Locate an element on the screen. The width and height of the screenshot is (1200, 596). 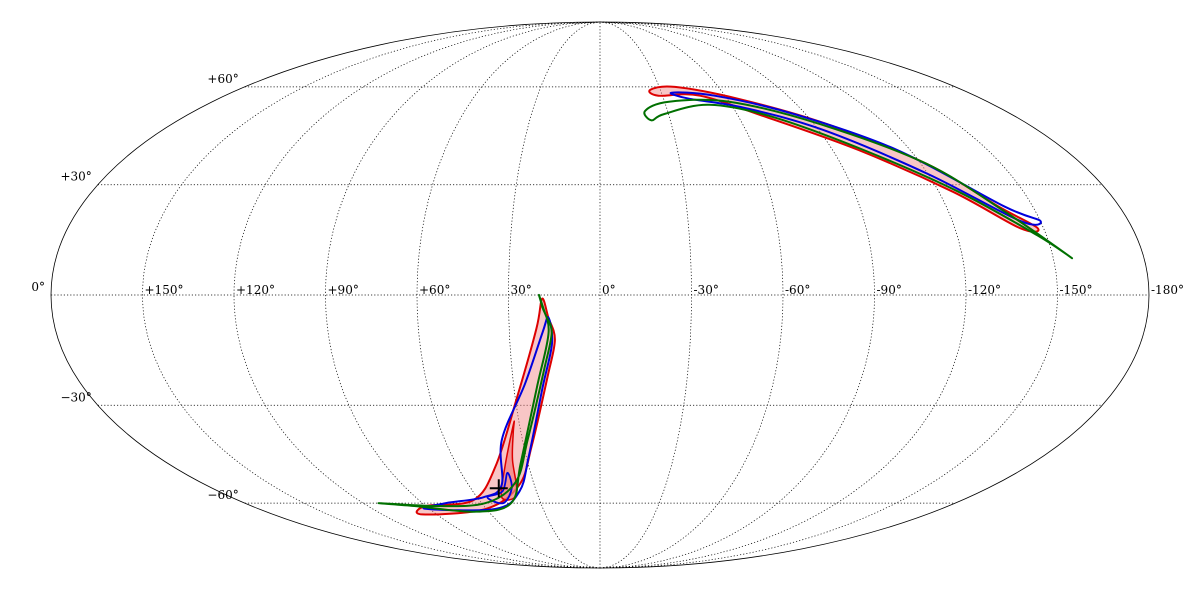
meridian-line is located at coordinates (554, 295).